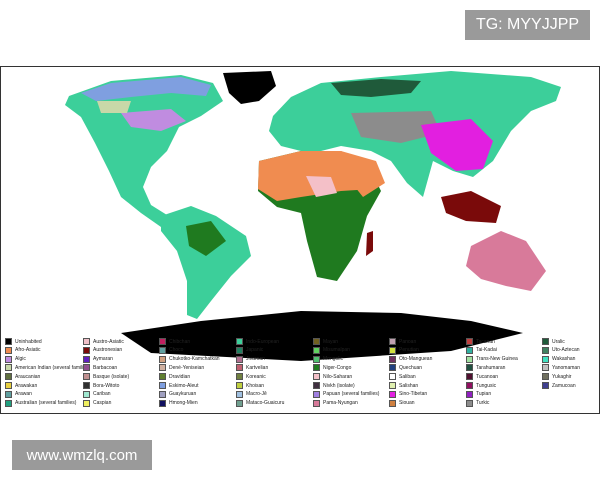 Image resolution: width=600 pixels, height=480 pixels. Describe the element at coordinates (206, 238) in the screenshot. I see `amazon-region` at that location.